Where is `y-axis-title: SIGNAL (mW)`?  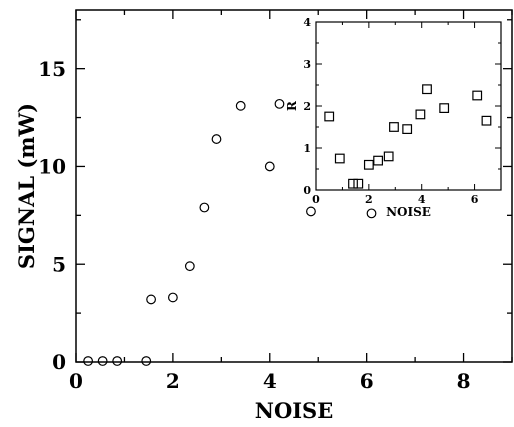
y-axis-title: SIGNAL (mW) is located at coordinates (26, 186).